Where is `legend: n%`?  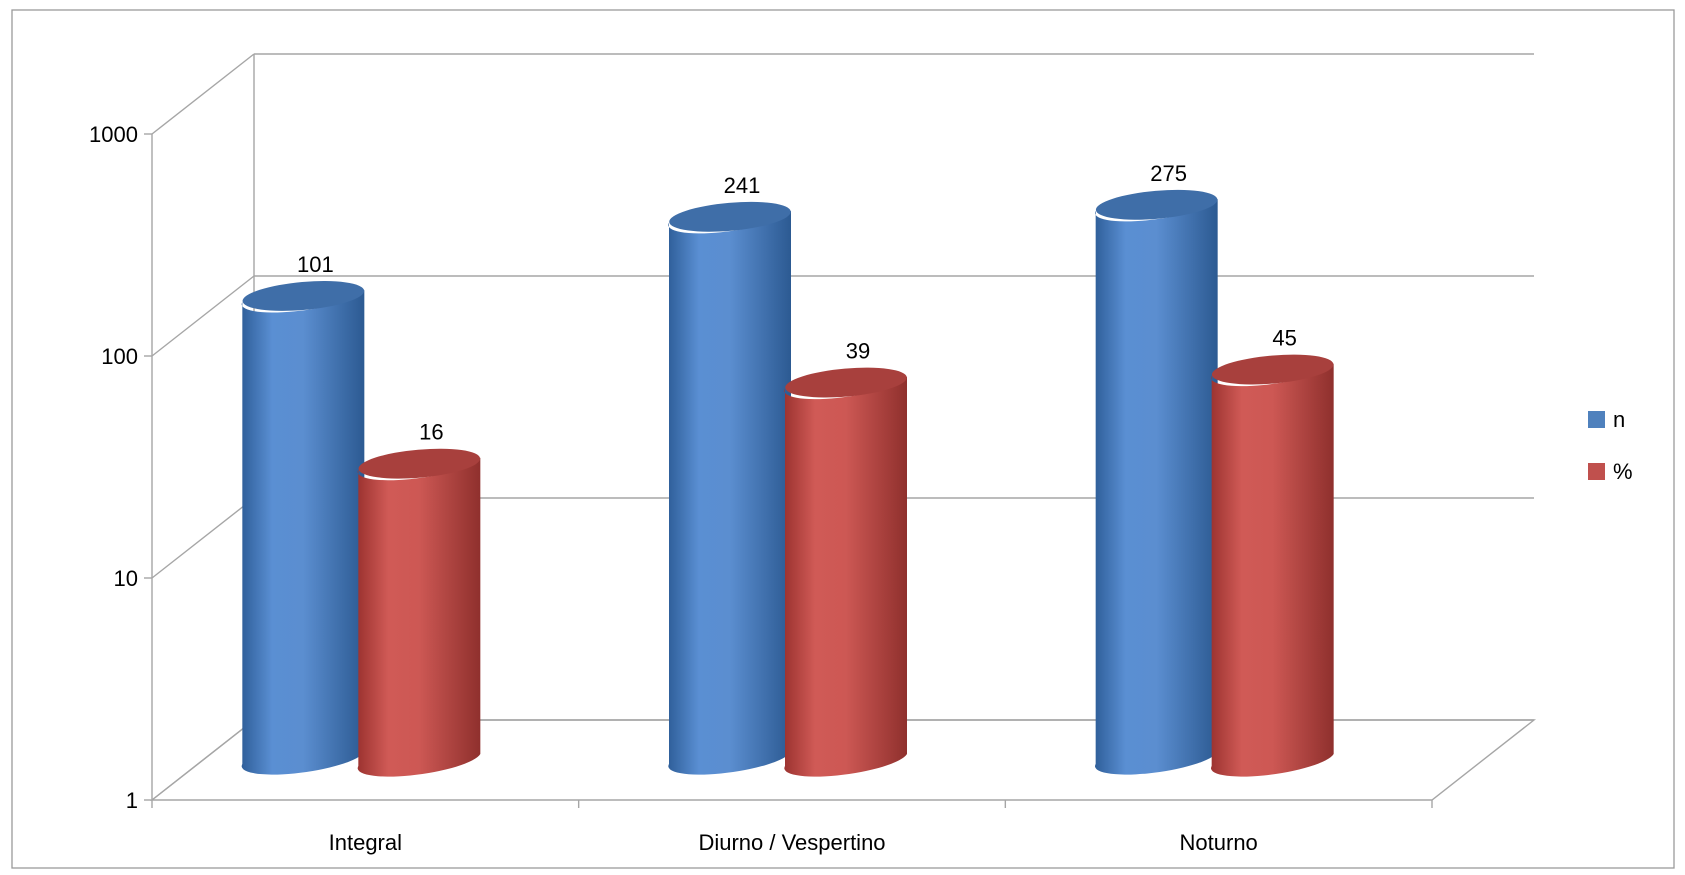
legend: n% is located at coordinates (1610, 445).